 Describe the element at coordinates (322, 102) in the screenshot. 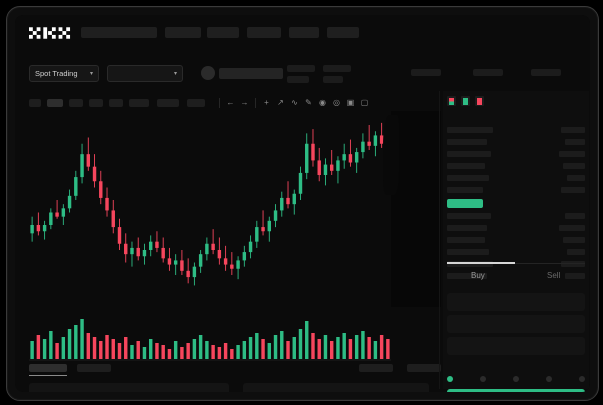

I see `magnet-icon: ◉` at that location.